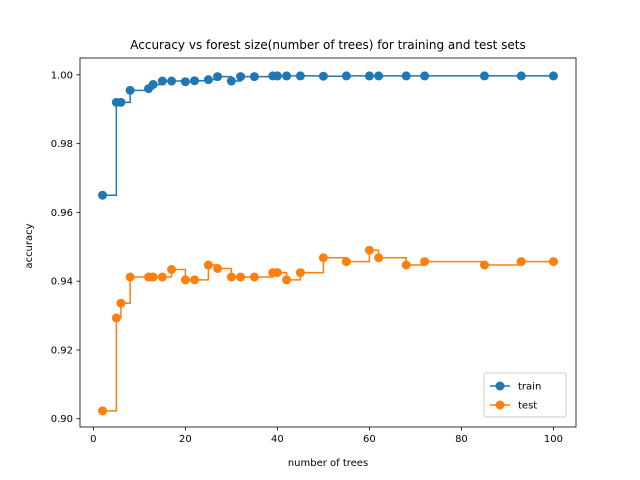  Describe the element at coordinates (461, 439) in the screenshot. I see `x-tick-label: 80` at that location.